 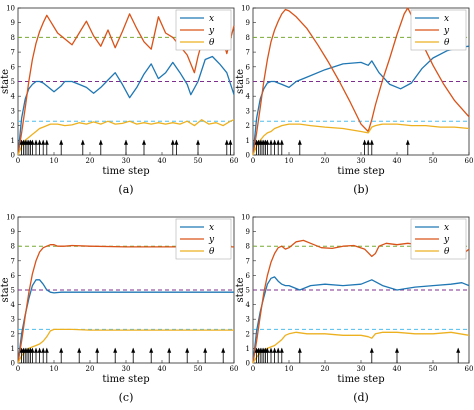 What do you see at coordinates (126, 397) in the screenshot?
I see `panel-caption: (c)` at bounding box center [126, 397].